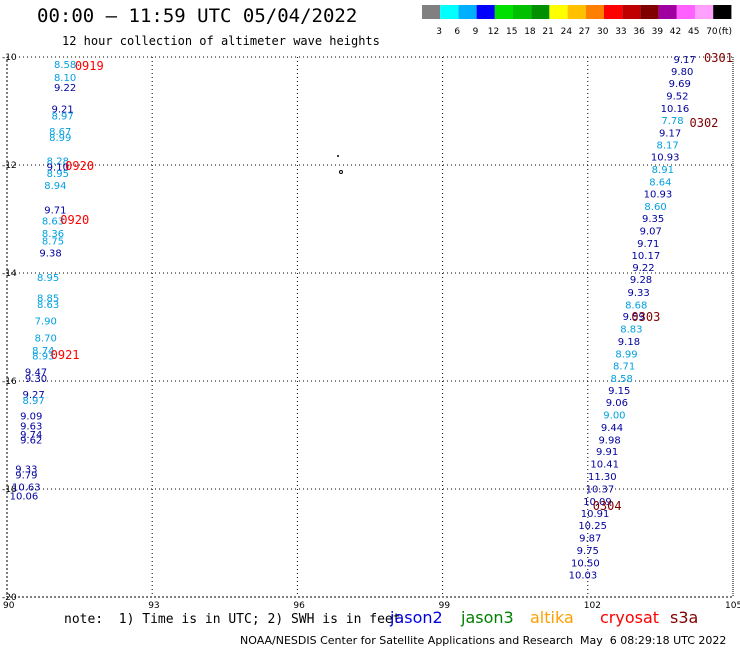  What do you see at coordinates (621, 32) in the screenshot?
I see `color-scale-label: 33` at bounding box center [621, 32].